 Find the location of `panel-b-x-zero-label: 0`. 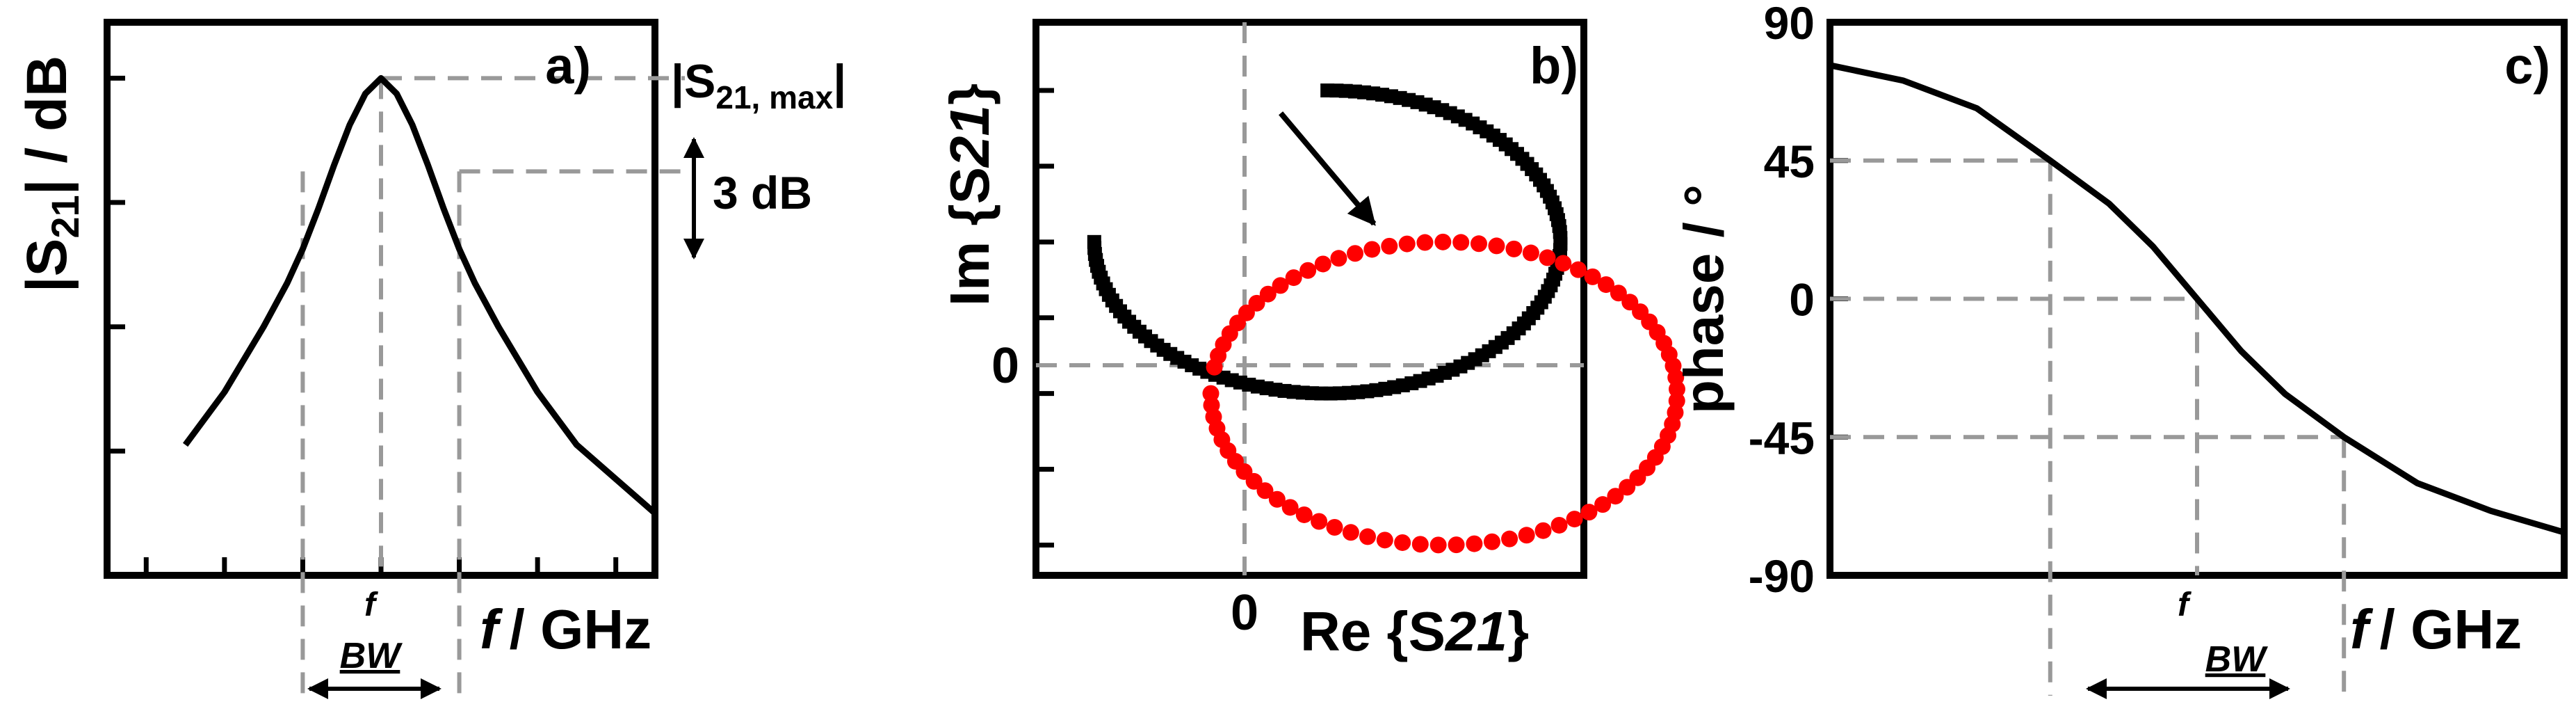

panel-b-x-zero-label: 0 is located at coordinates (1244, 613).